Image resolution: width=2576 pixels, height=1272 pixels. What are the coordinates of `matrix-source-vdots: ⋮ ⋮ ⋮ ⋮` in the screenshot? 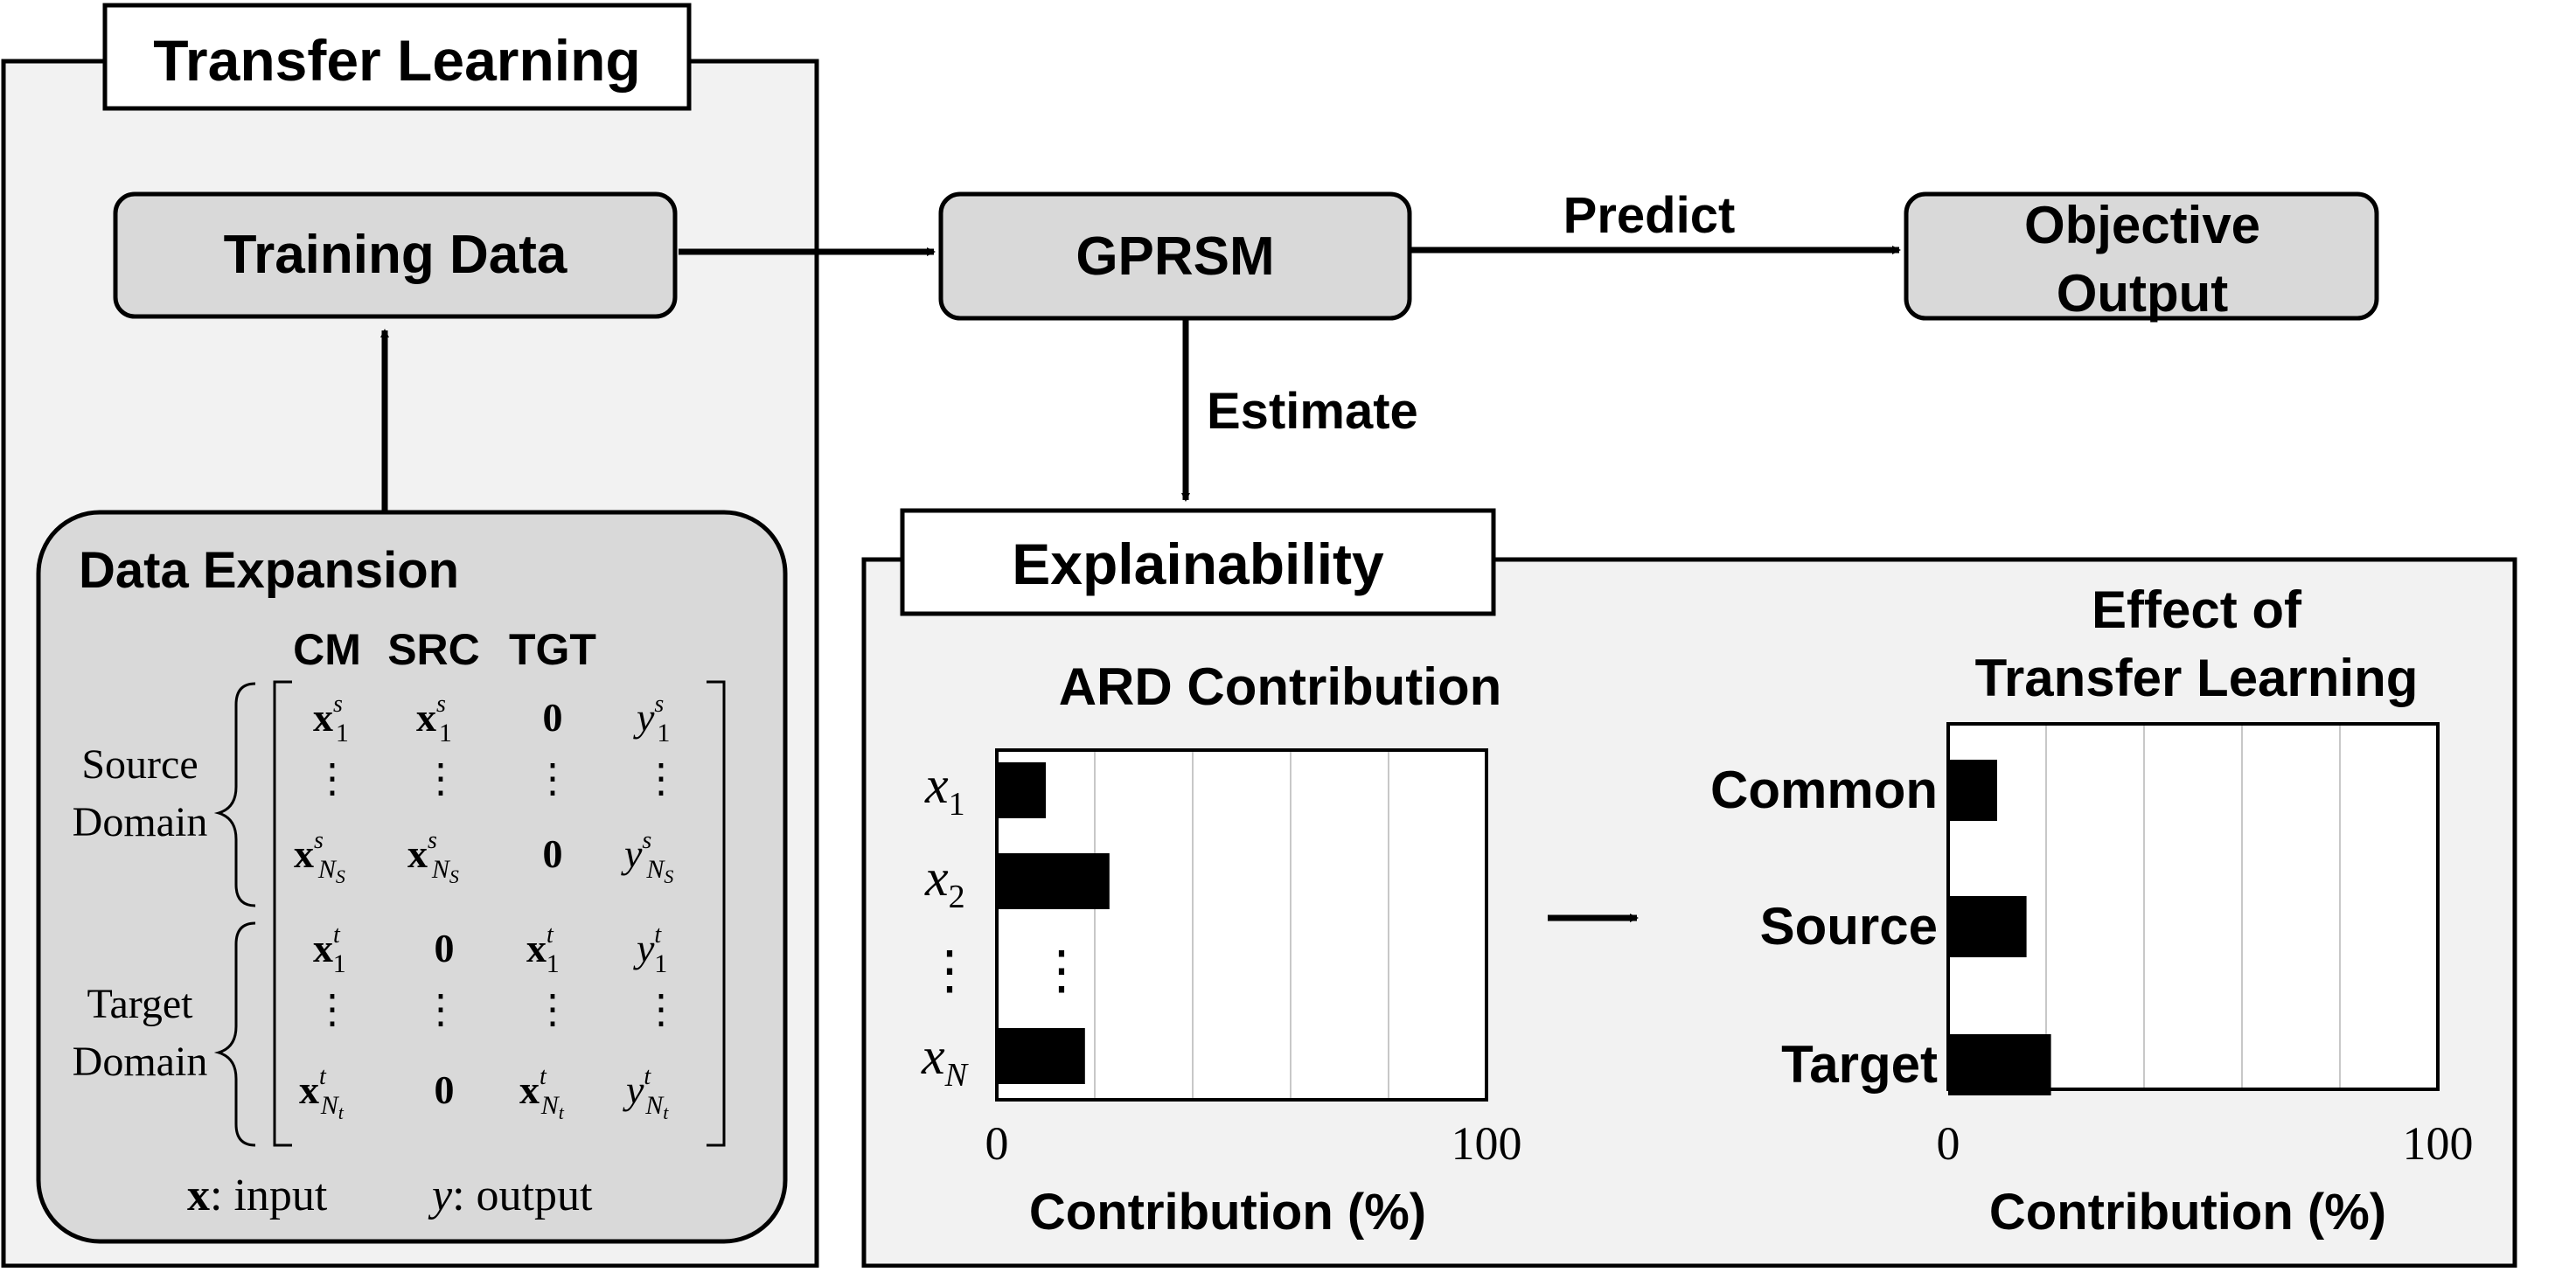 It's located at (496, 778).